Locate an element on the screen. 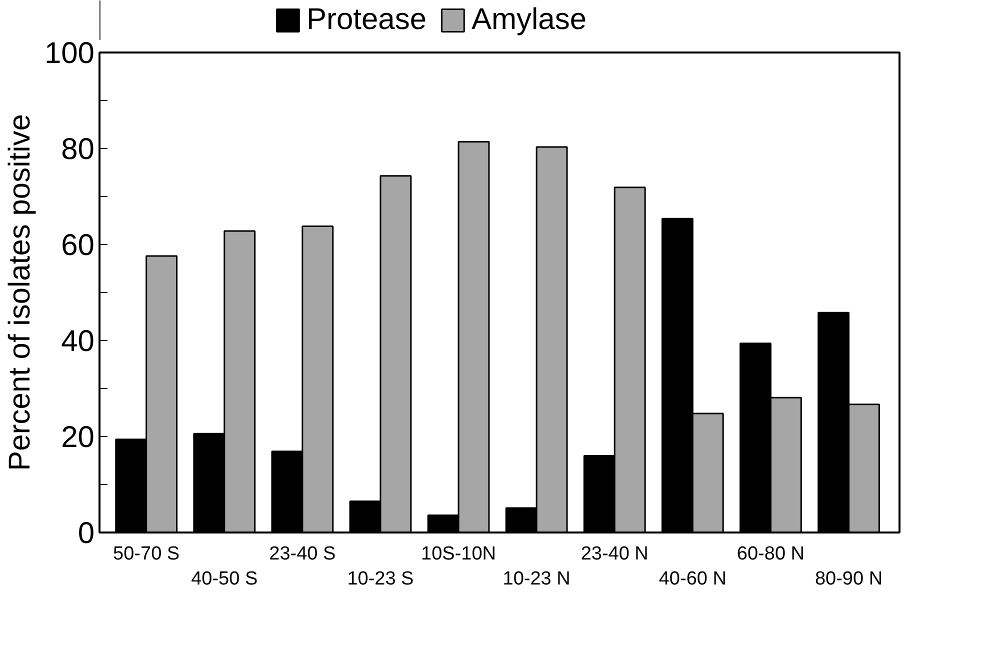  x-tick-label: 10-23 N is located at coordinates (536, 579).